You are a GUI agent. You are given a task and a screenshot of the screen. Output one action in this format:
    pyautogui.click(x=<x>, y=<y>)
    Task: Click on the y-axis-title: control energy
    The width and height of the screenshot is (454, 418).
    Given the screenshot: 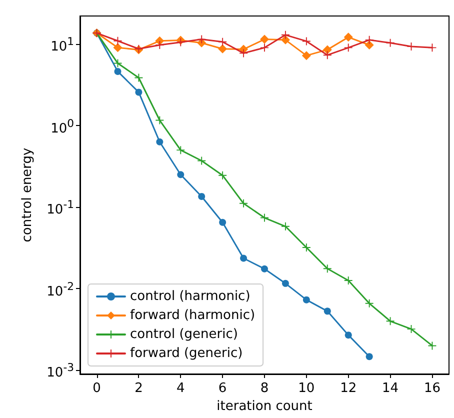 What is the action you would take?
    pyautogui.click(x=27, y=194)
    